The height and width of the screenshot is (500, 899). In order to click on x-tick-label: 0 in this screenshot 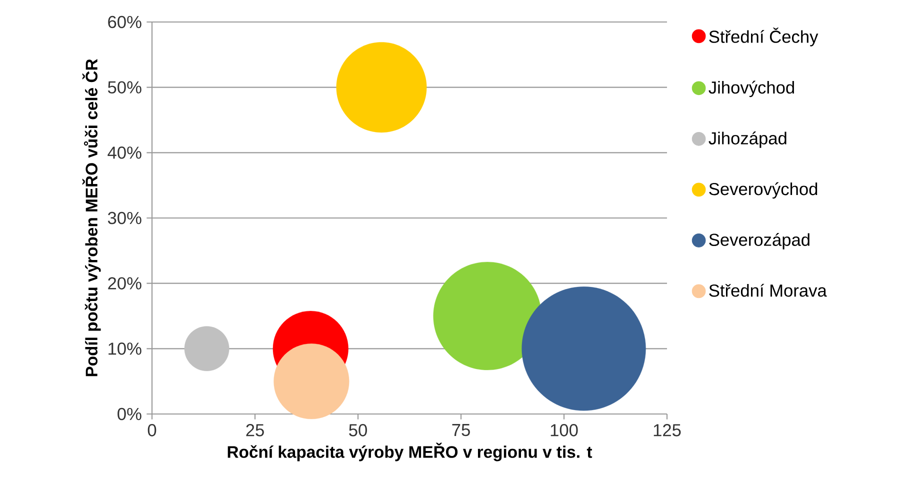, I will do `click(152, 430)`.